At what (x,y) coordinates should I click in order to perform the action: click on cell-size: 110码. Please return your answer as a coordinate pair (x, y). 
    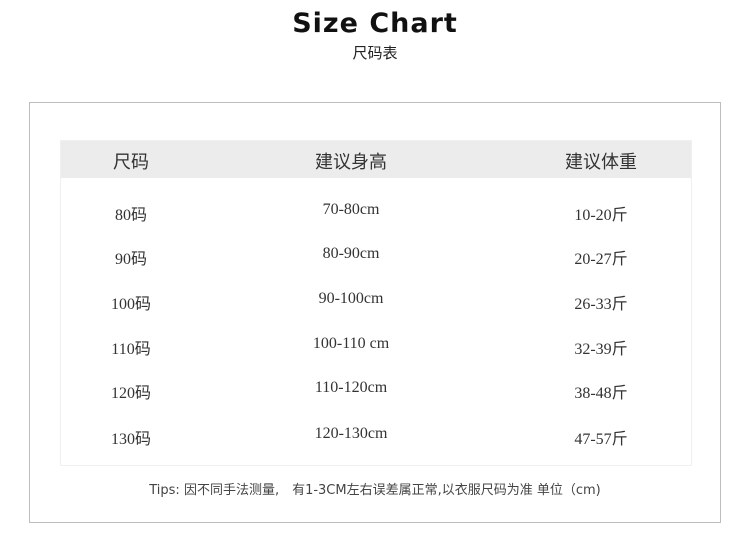
    Looking at the image, I should click on (131, 349).